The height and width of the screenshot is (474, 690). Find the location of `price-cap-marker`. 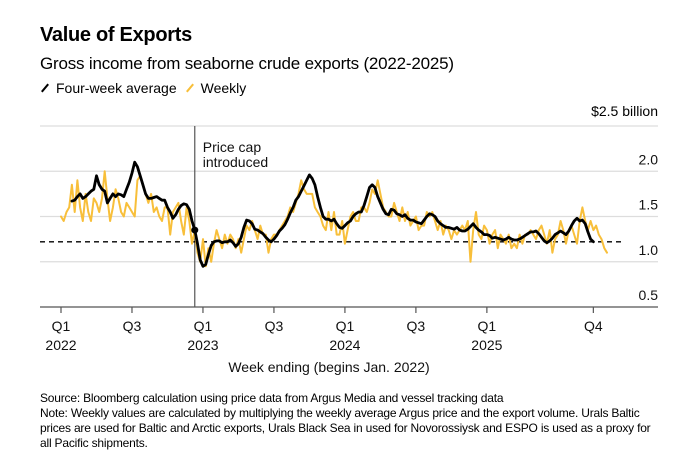

price-cap-marker is located at coordinates (195, 230).